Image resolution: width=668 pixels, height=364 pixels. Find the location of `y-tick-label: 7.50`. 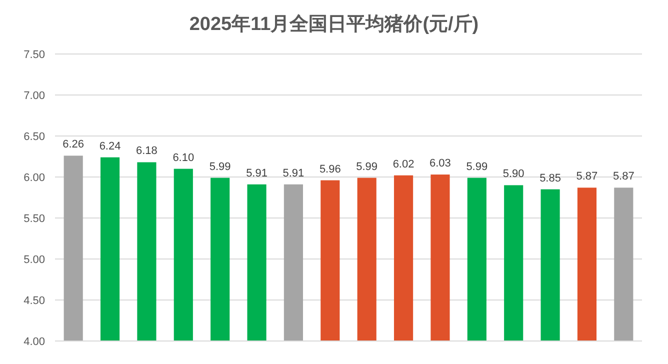

y-tick-label: 7.50 is located at coordinates (34, 55).